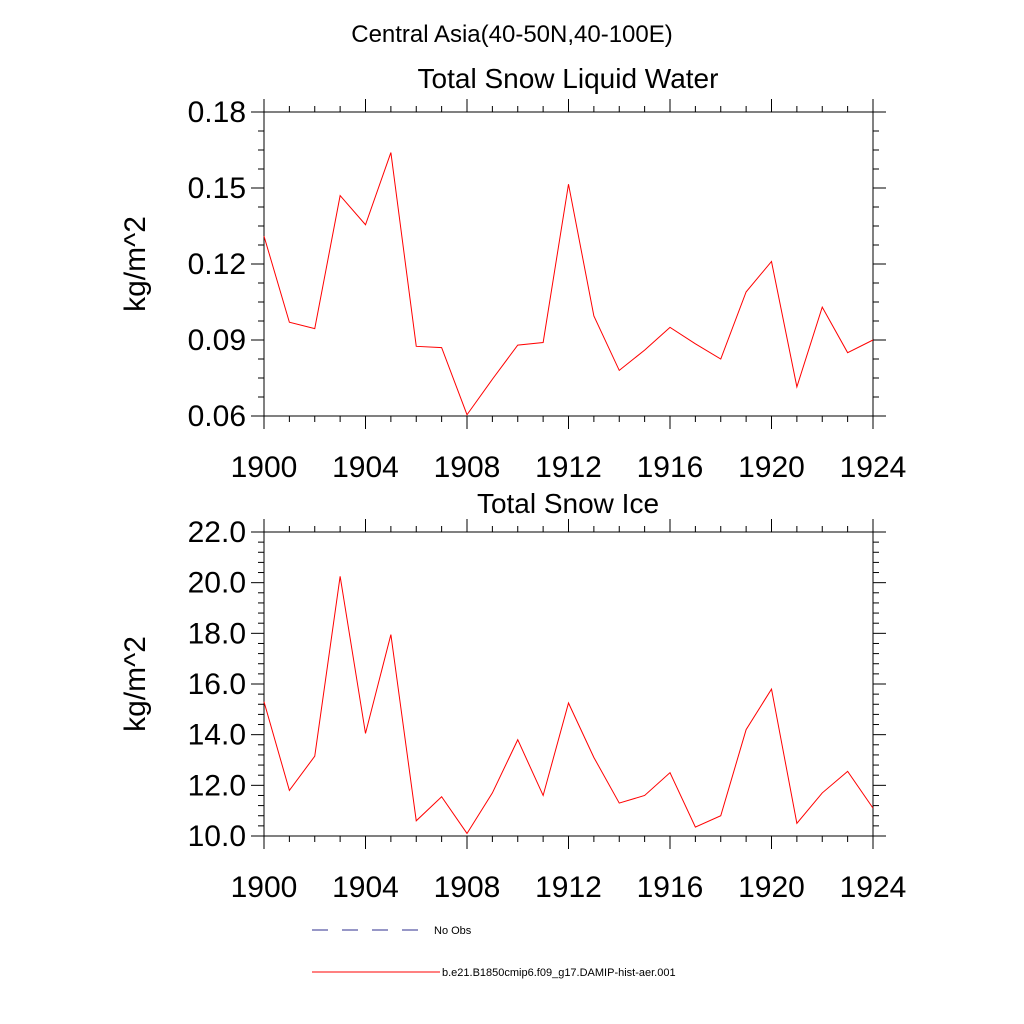 This screenshot has height=1024, width=1024. Describe the element at coordinates (217, 264) in the screenshot. I see `y-tick-label: 0.12` at that location.